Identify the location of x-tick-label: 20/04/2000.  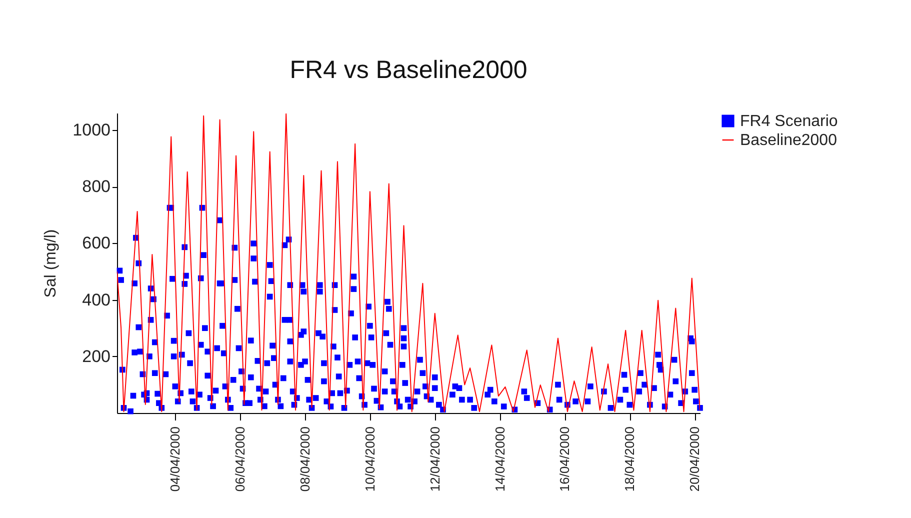
(694, 459).